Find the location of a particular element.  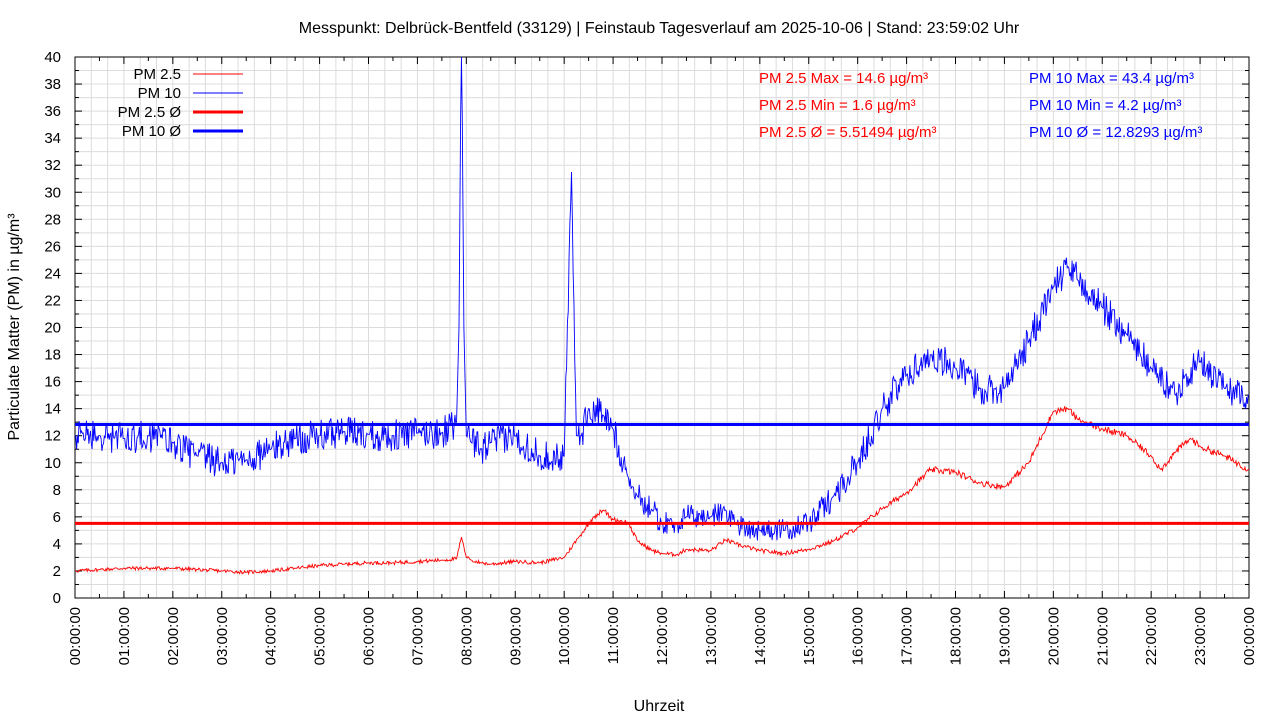

y-tick-label: 6 is located at coordinates (57, 517).